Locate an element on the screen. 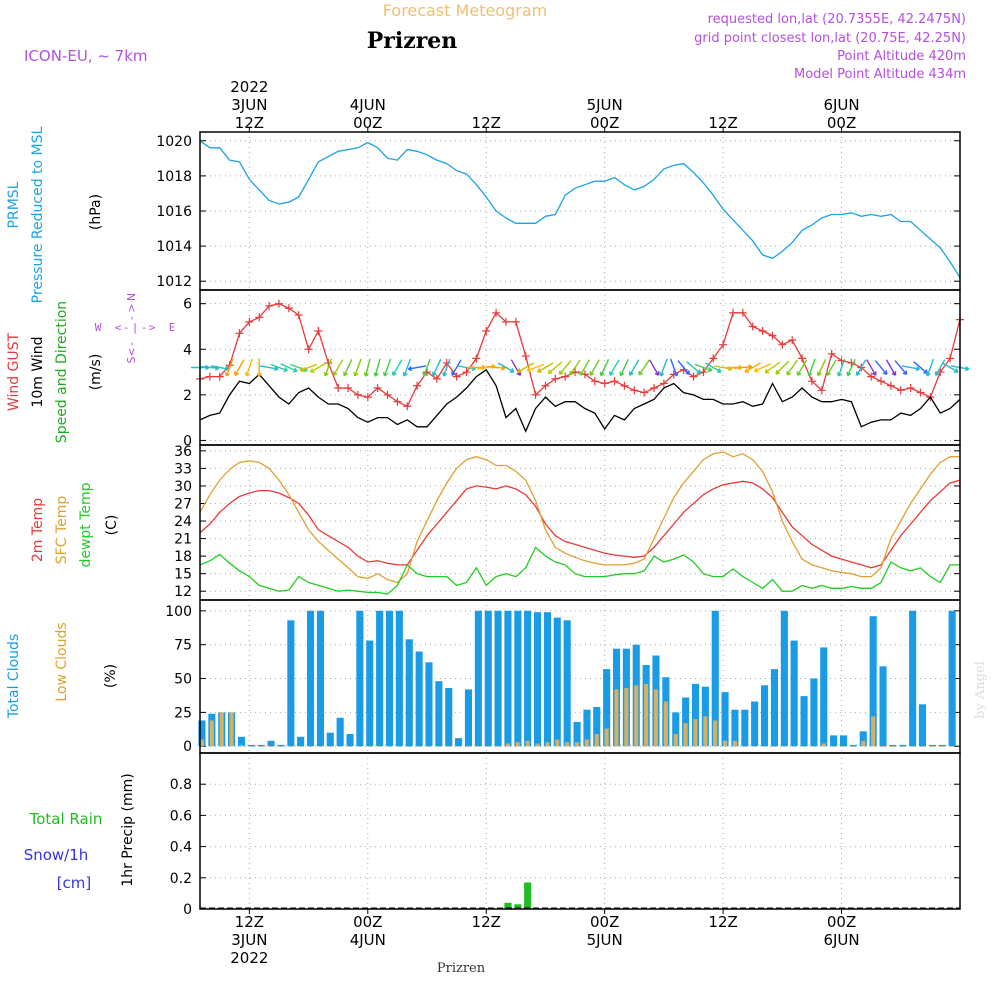 Image resolution: width=1000 pixels, height=1000 pixels. ytick-label: 50 is located at coordinates (183, 680).